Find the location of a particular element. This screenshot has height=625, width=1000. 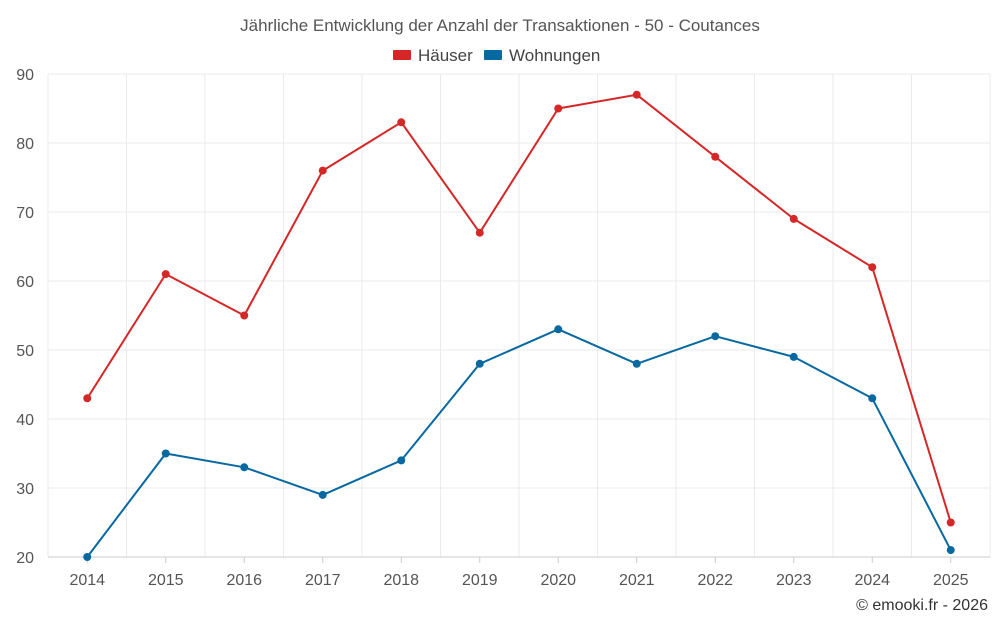

y-tick-label: 60 is located at coordinates (25, 282).